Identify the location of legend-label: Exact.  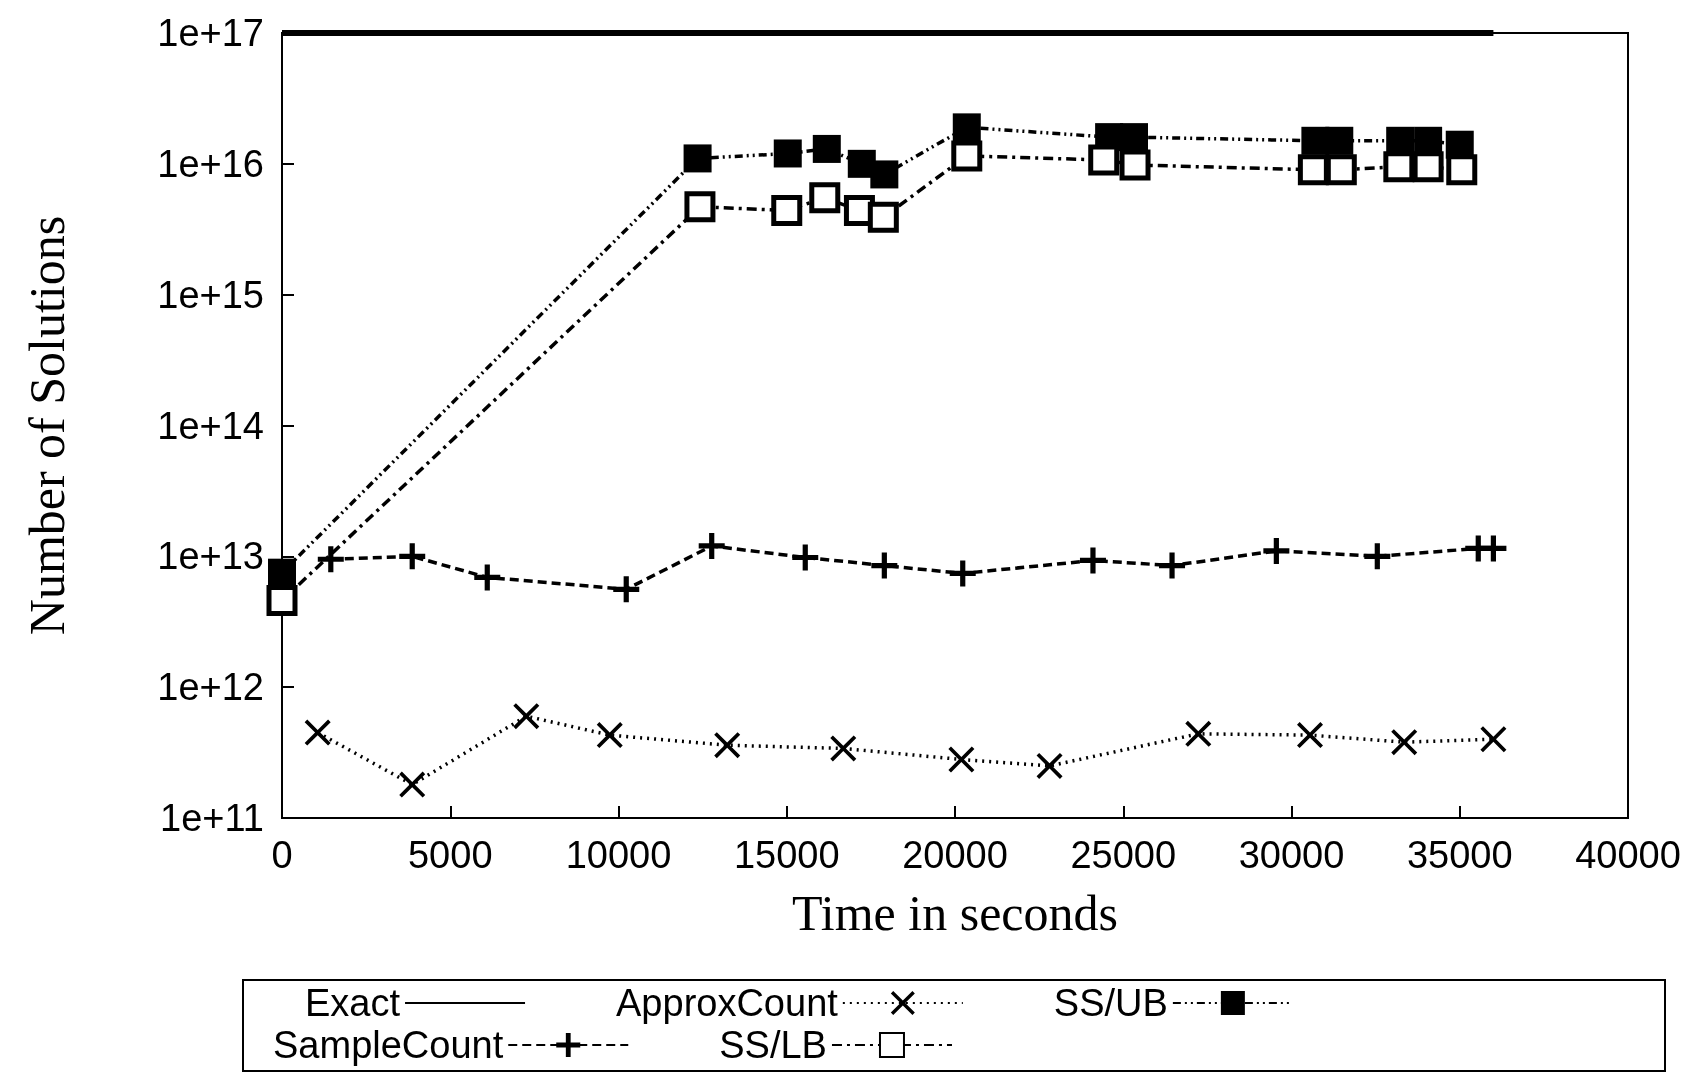
(352, 1003).